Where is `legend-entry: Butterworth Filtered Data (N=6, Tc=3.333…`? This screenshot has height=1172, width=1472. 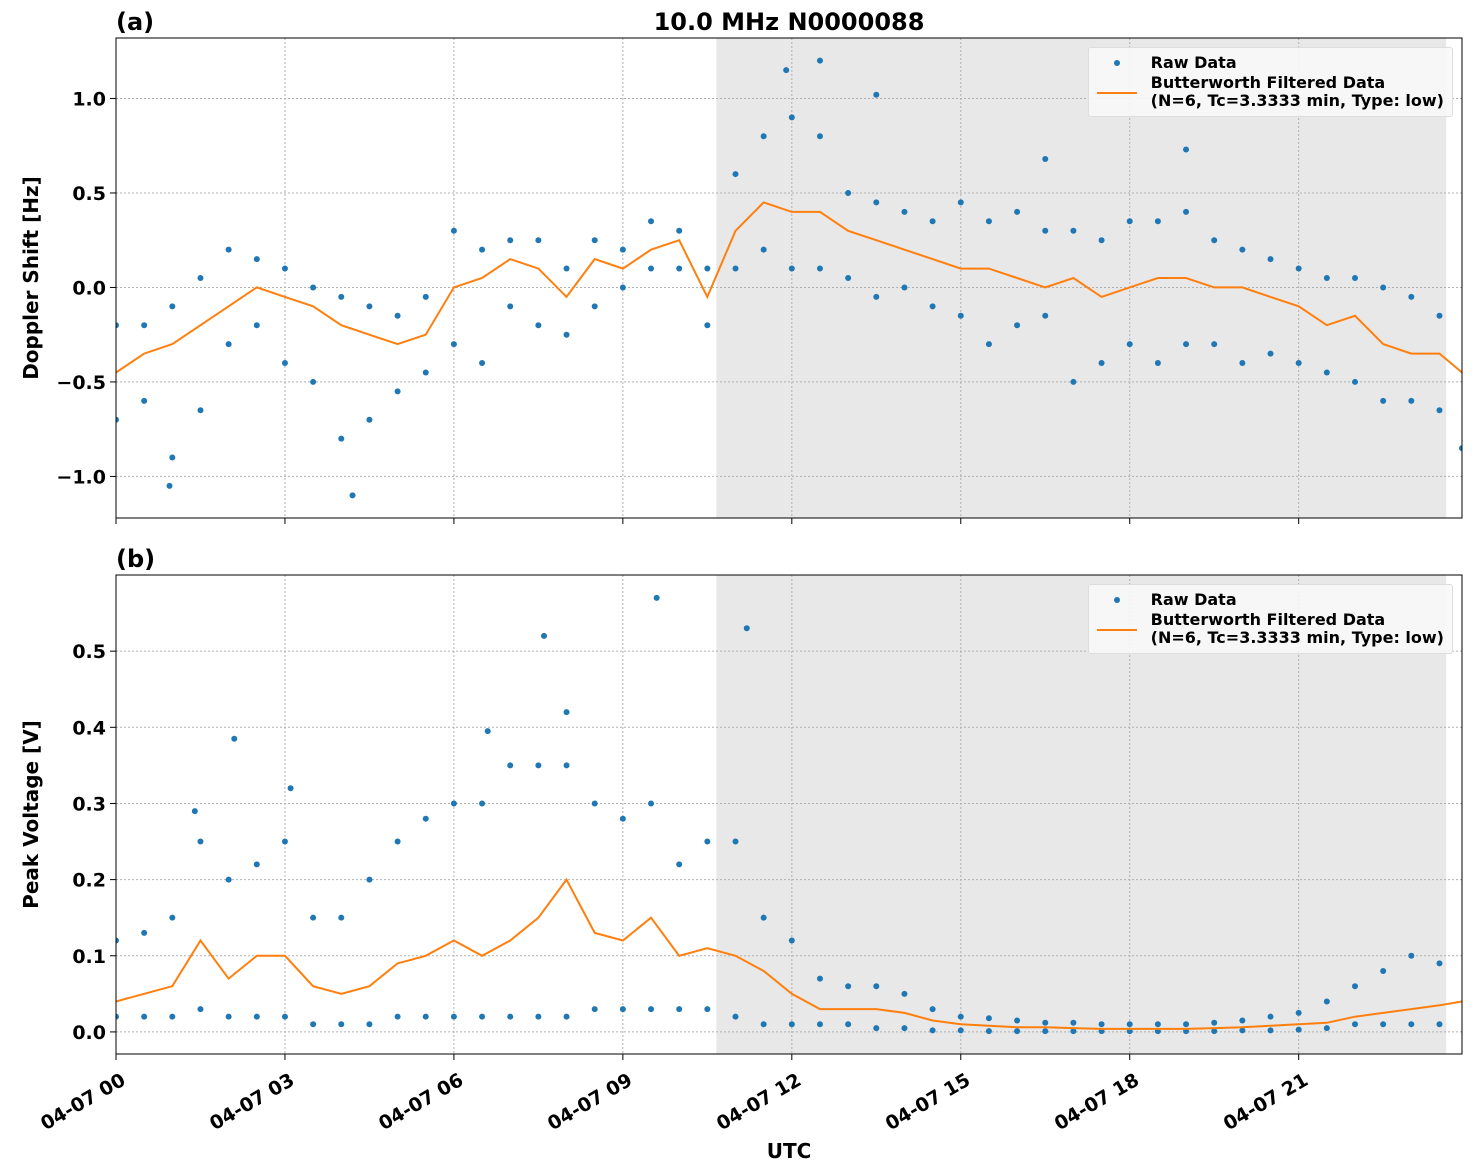 legend-entry: Butterworth Filtered Data (N=6, Tc=3.333… is located at coordinates (1270, 629).